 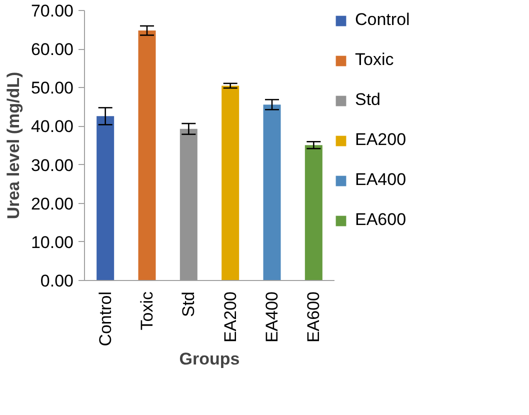 I want to click on legend-label: EA200, so click(x=380, y=140).